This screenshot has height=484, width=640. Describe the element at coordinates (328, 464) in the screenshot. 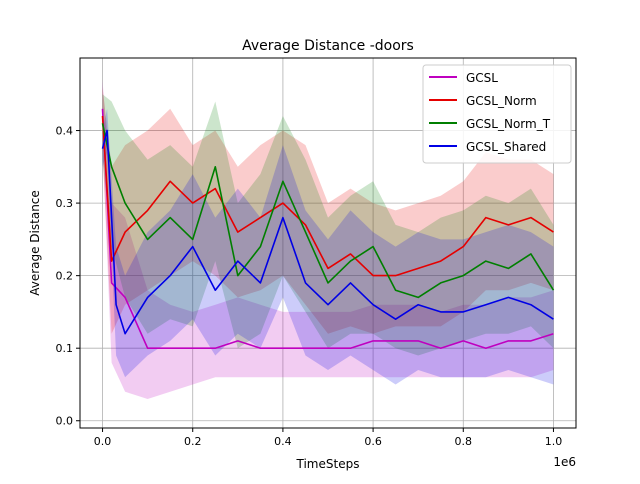

I see `x-axis-label: TimeSteps` at that location.